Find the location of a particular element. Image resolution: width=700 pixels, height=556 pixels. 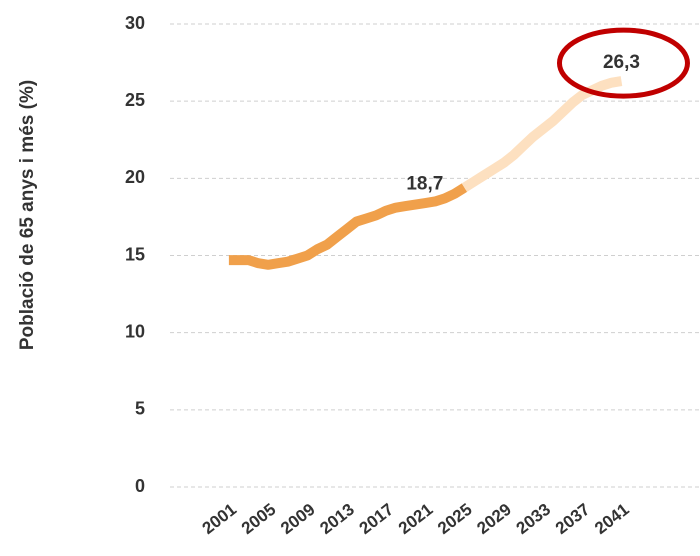

y-tick-label: 5 is located at coordinates (140, 409).